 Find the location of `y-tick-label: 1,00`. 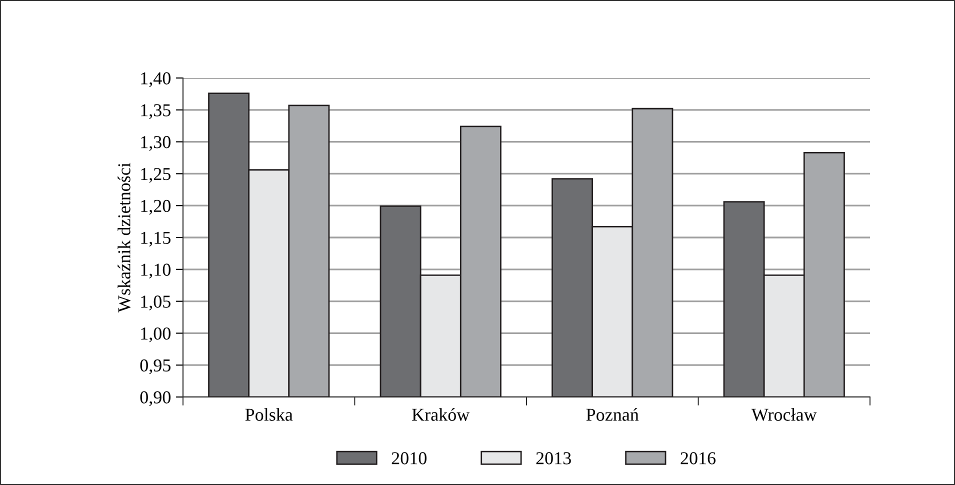

y-tick-label: 1,00 is located at coordinates (156, 334).